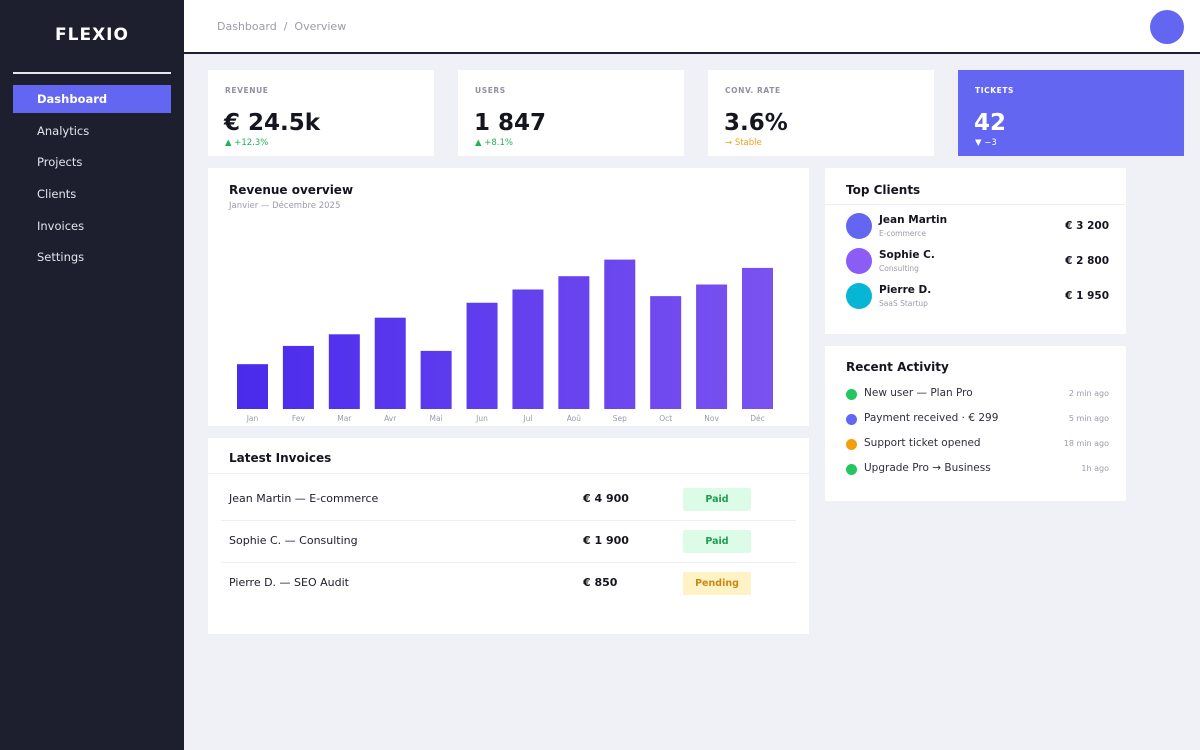 This screenshot has width=1200, height=750. Describe the element at coordinates (620, 334) in the screenshot. I see `chart-bar-sep` at that location.